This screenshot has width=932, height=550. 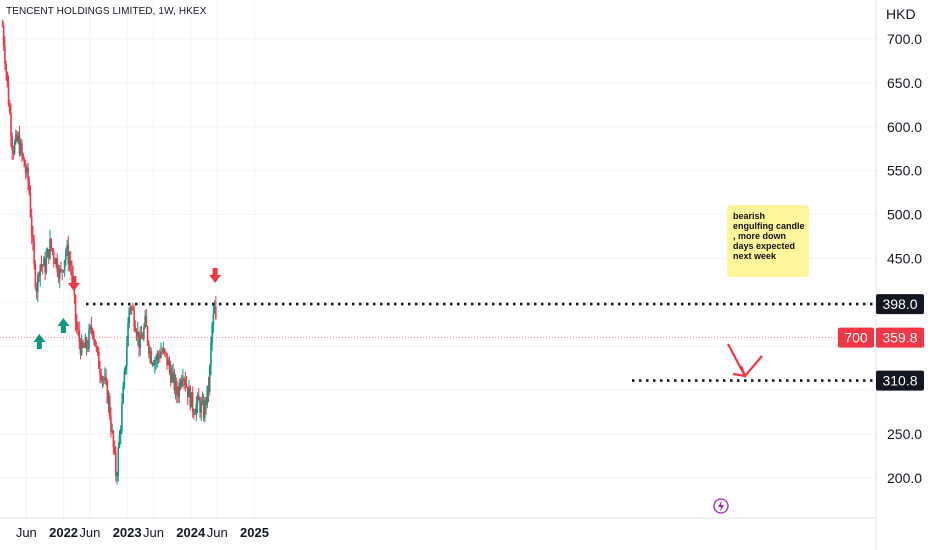 I want to click on time-axis-labels: Jun 2022 Jun 2023 Jun 2024 Jun 2025, so click(x=142, y=532).